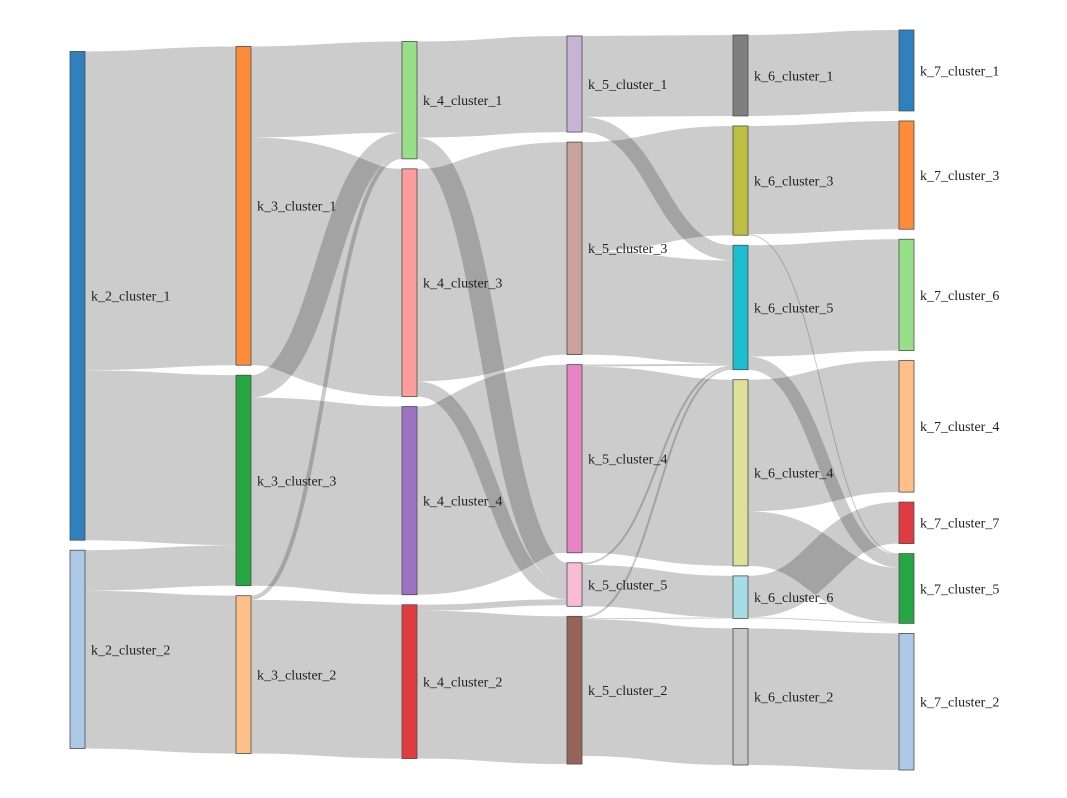 The image size is (1067, 798). What do you see at coordinates (130, 650) in the screenshot?
I see `label-k_2_cluster_2: k_2_cluster_2` at bounding box center [130, 650].